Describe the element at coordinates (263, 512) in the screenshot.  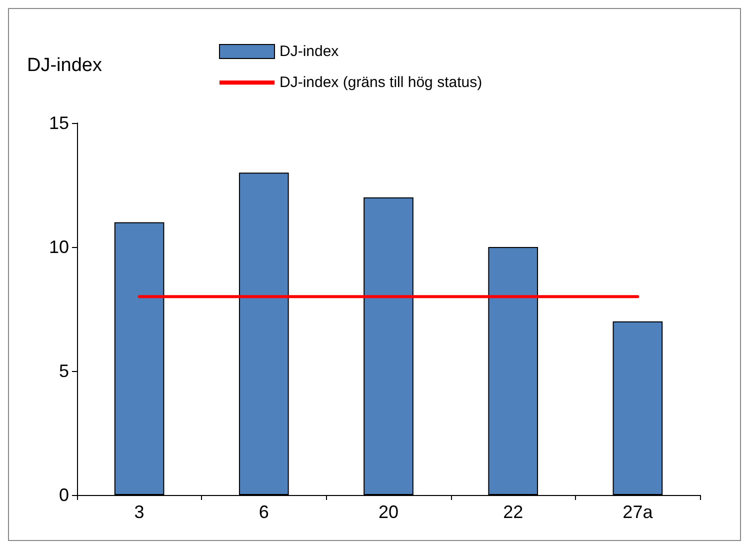
I see `x-tick-label: 6` at that location.